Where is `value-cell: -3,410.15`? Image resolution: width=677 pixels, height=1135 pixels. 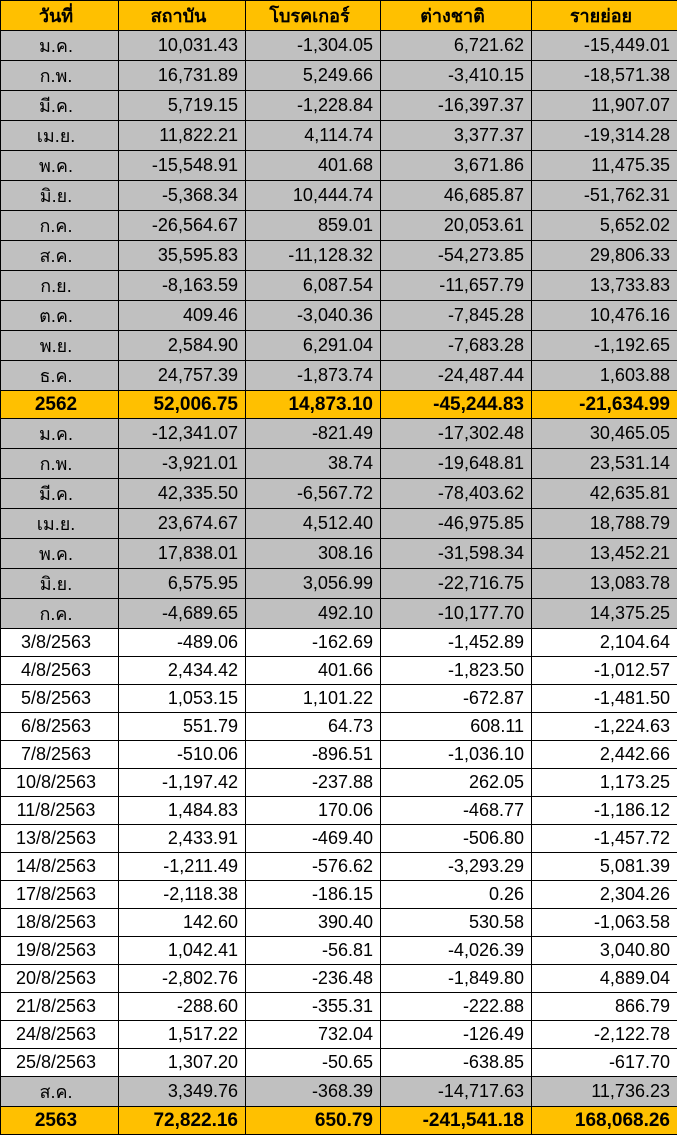 value-cell: -3,410.15 is located at coordinates (456, 76).